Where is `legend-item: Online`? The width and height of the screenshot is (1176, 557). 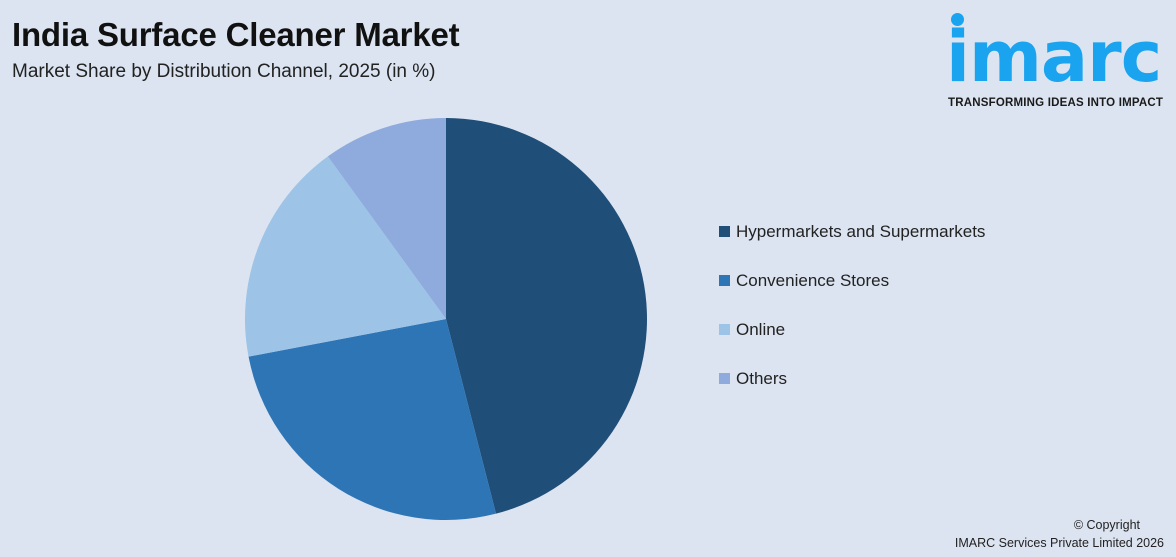 legend-item: Online is located at coordinates (852, 329).